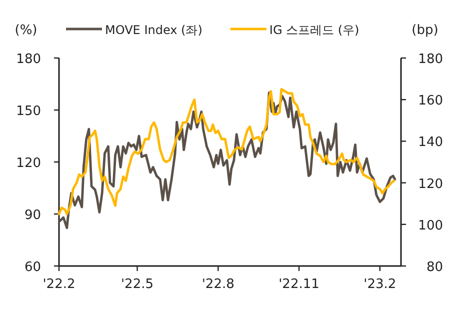 The image size is (470, 327). What do you see at coordinates (434, 267) in the screenshot?
I see `y2-tick-label: 80` at bounding box center [434, 267].